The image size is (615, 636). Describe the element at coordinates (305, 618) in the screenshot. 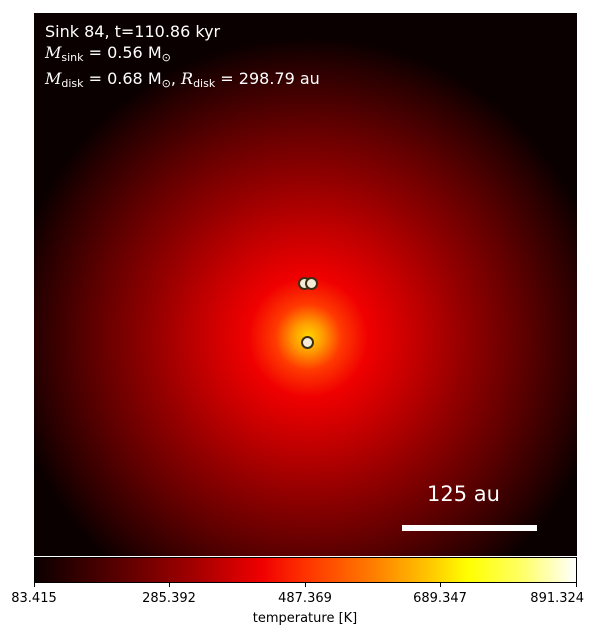

I see `colorbar-label: temperature [K]` at that location.